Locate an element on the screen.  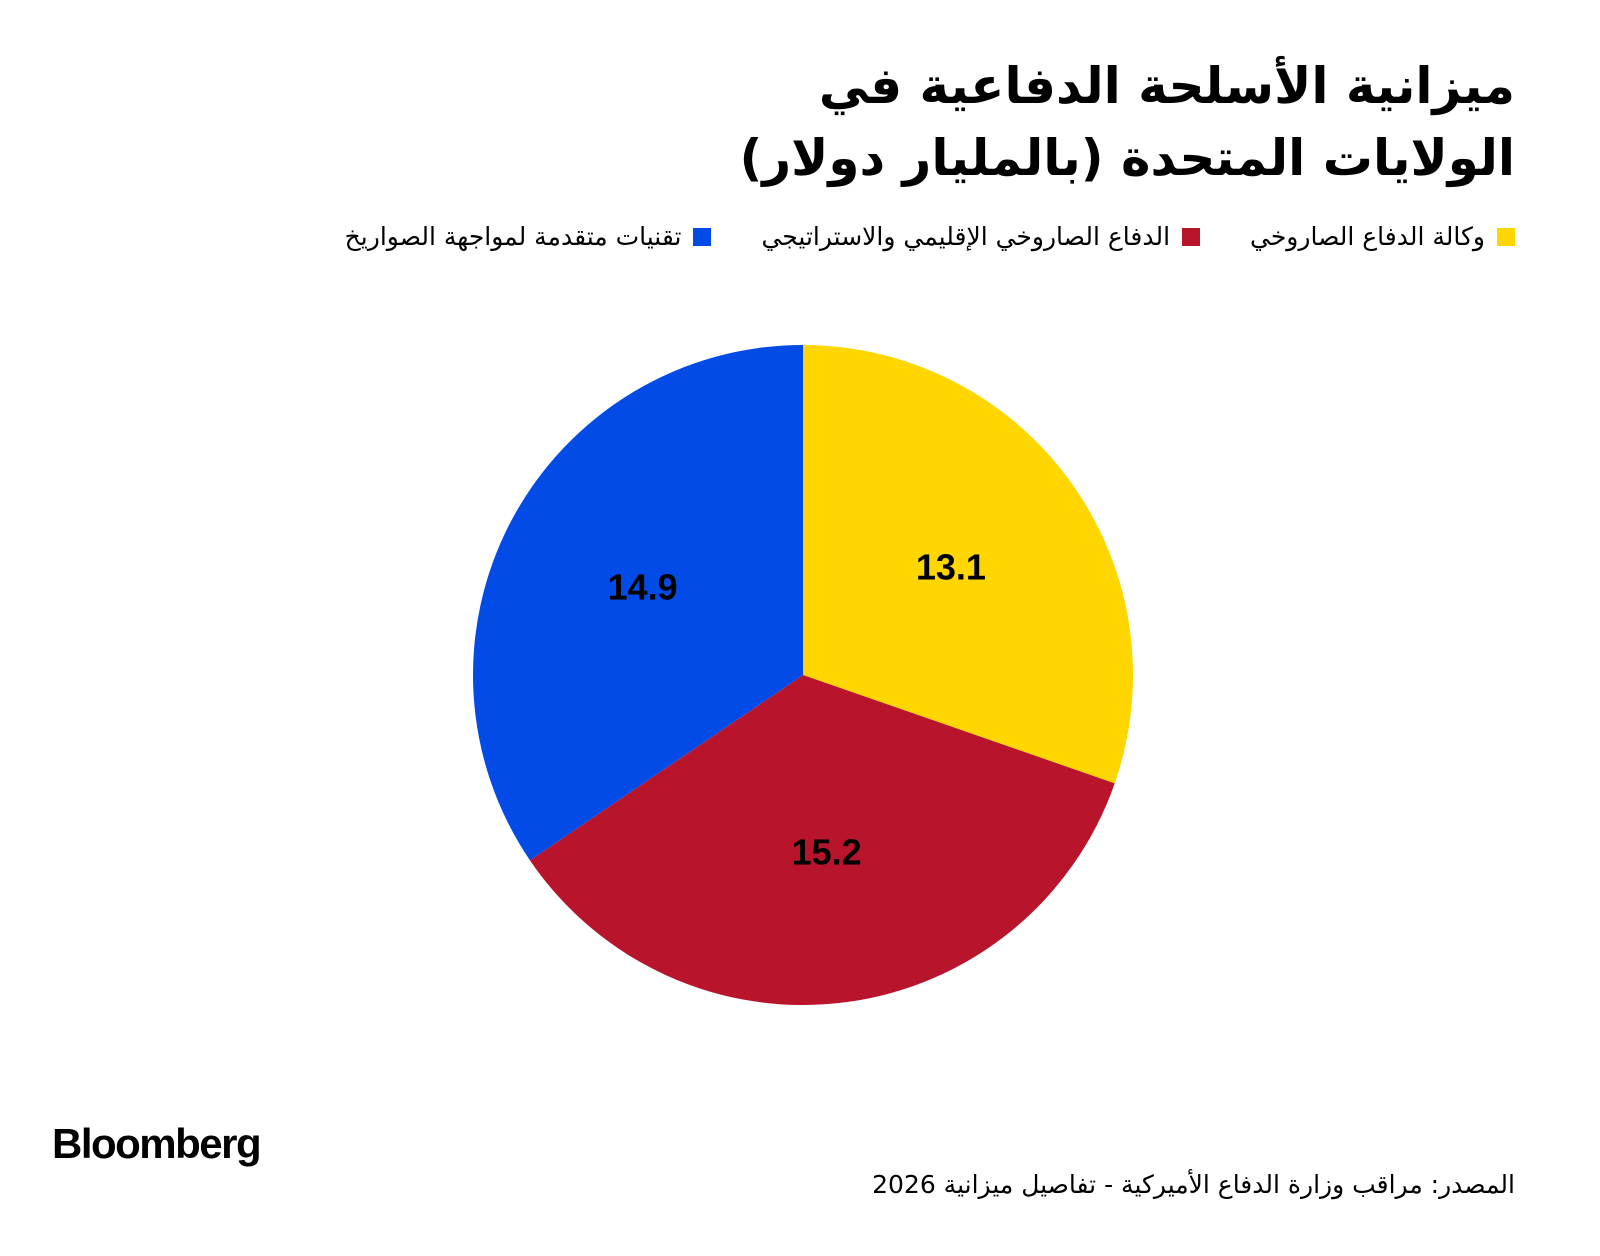
data-label: 13.1 is located at coordinates (951, 566).